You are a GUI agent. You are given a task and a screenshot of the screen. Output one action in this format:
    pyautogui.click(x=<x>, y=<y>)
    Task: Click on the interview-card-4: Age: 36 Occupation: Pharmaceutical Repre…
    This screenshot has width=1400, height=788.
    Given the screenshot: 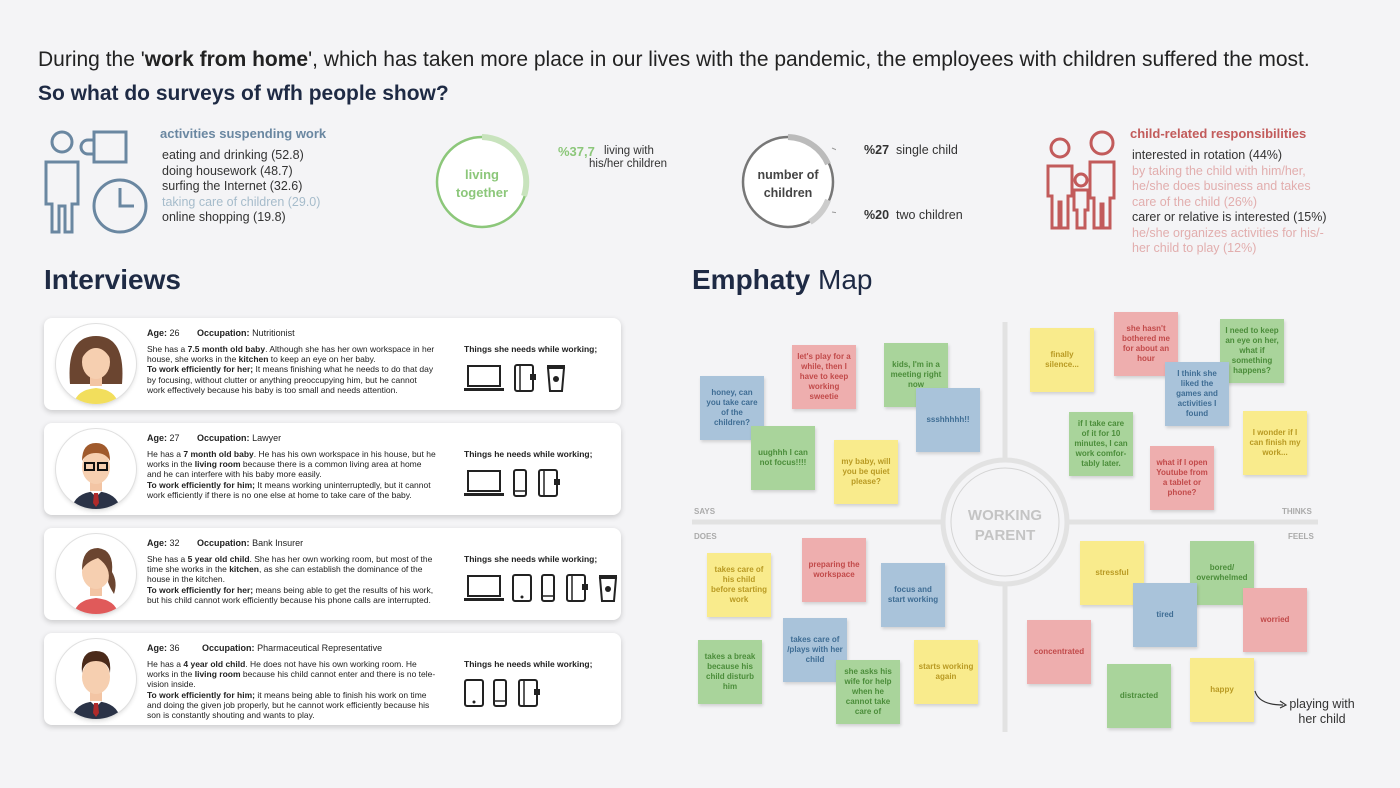 What is the action you would take?
    pyautogui.click(x=332, y=679)
    